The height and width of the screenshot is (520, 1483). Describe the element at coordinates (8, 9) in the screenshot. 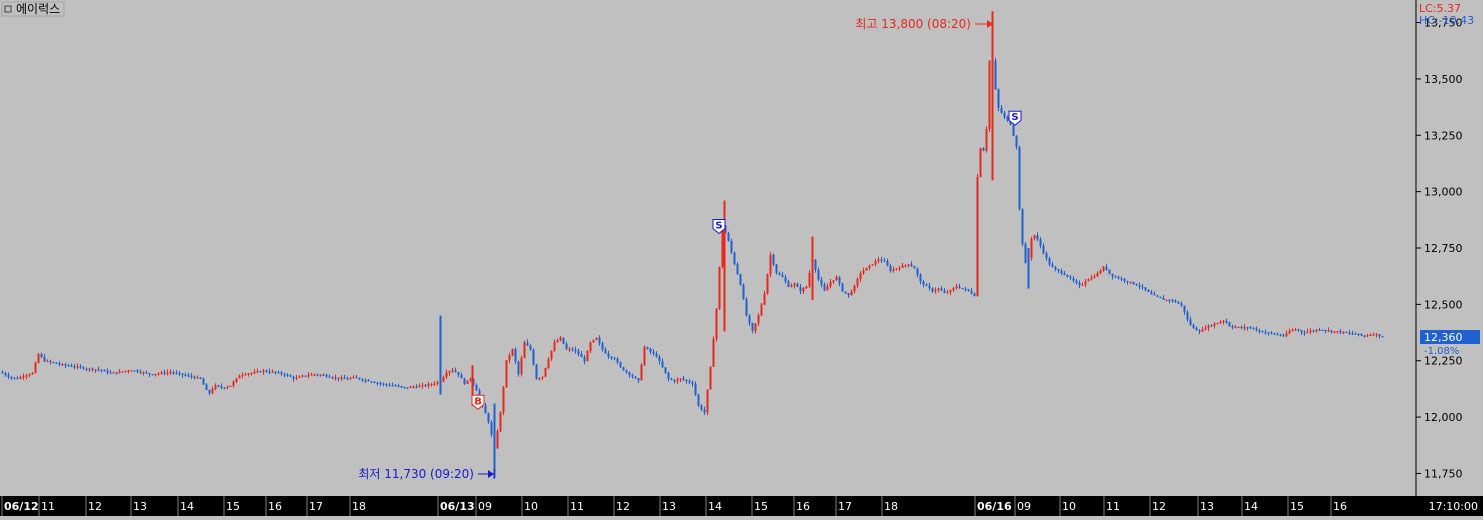

I see `square-icon` at that location.